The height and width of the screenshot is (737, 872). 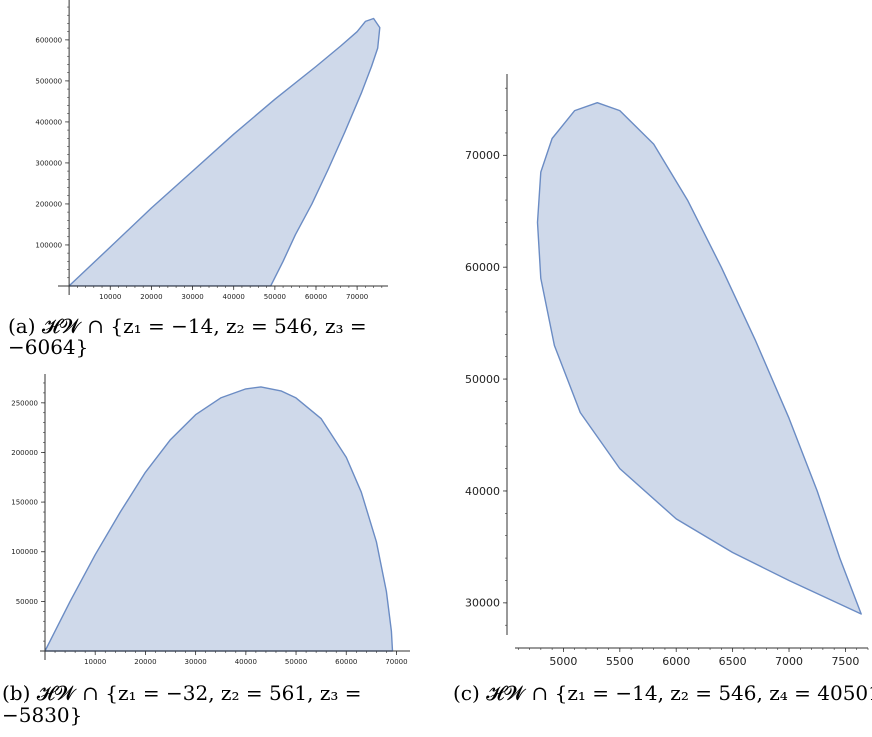 What do you see at coordinates (789, 661) in the screenshot?
I see `x-tick-label: 7000` at bounding box center [789, 661].